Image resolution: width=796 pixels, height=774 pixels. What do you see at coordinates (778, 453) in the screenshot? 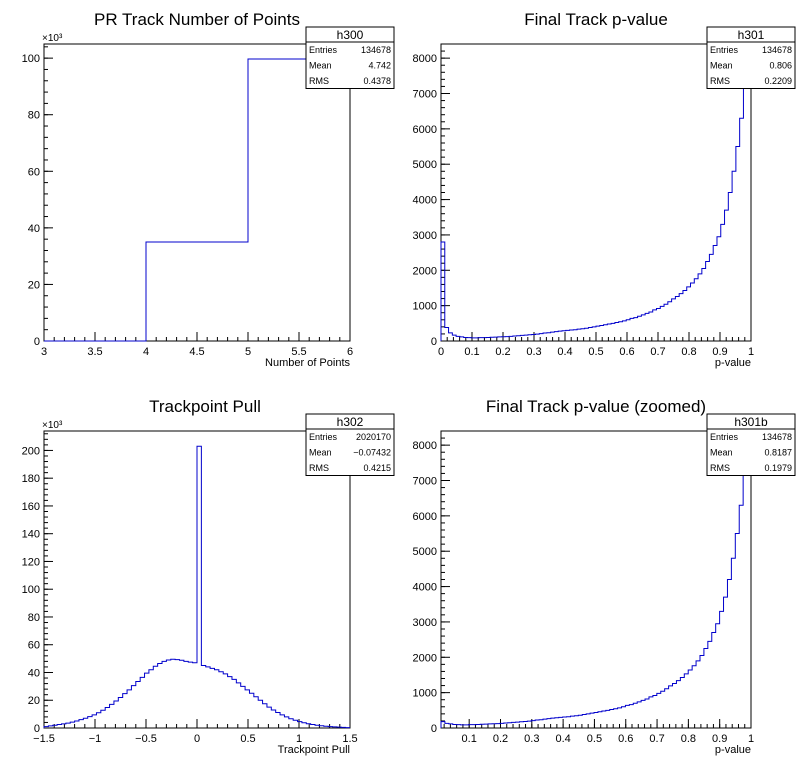
I see `stats-value: 0.8187` at bounding box center [778, 453].